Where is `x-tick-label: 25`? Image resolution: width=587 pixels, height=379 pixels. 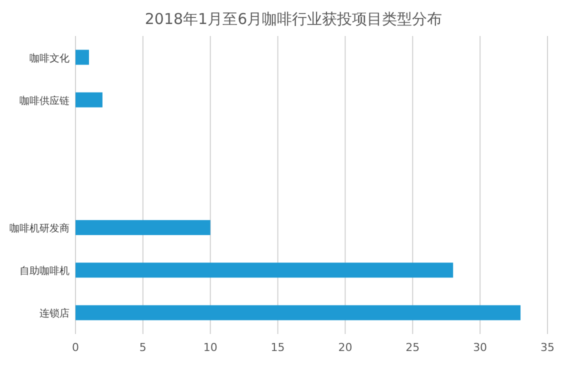
x-tick-label: 25 is located at coordinates (413, 347).